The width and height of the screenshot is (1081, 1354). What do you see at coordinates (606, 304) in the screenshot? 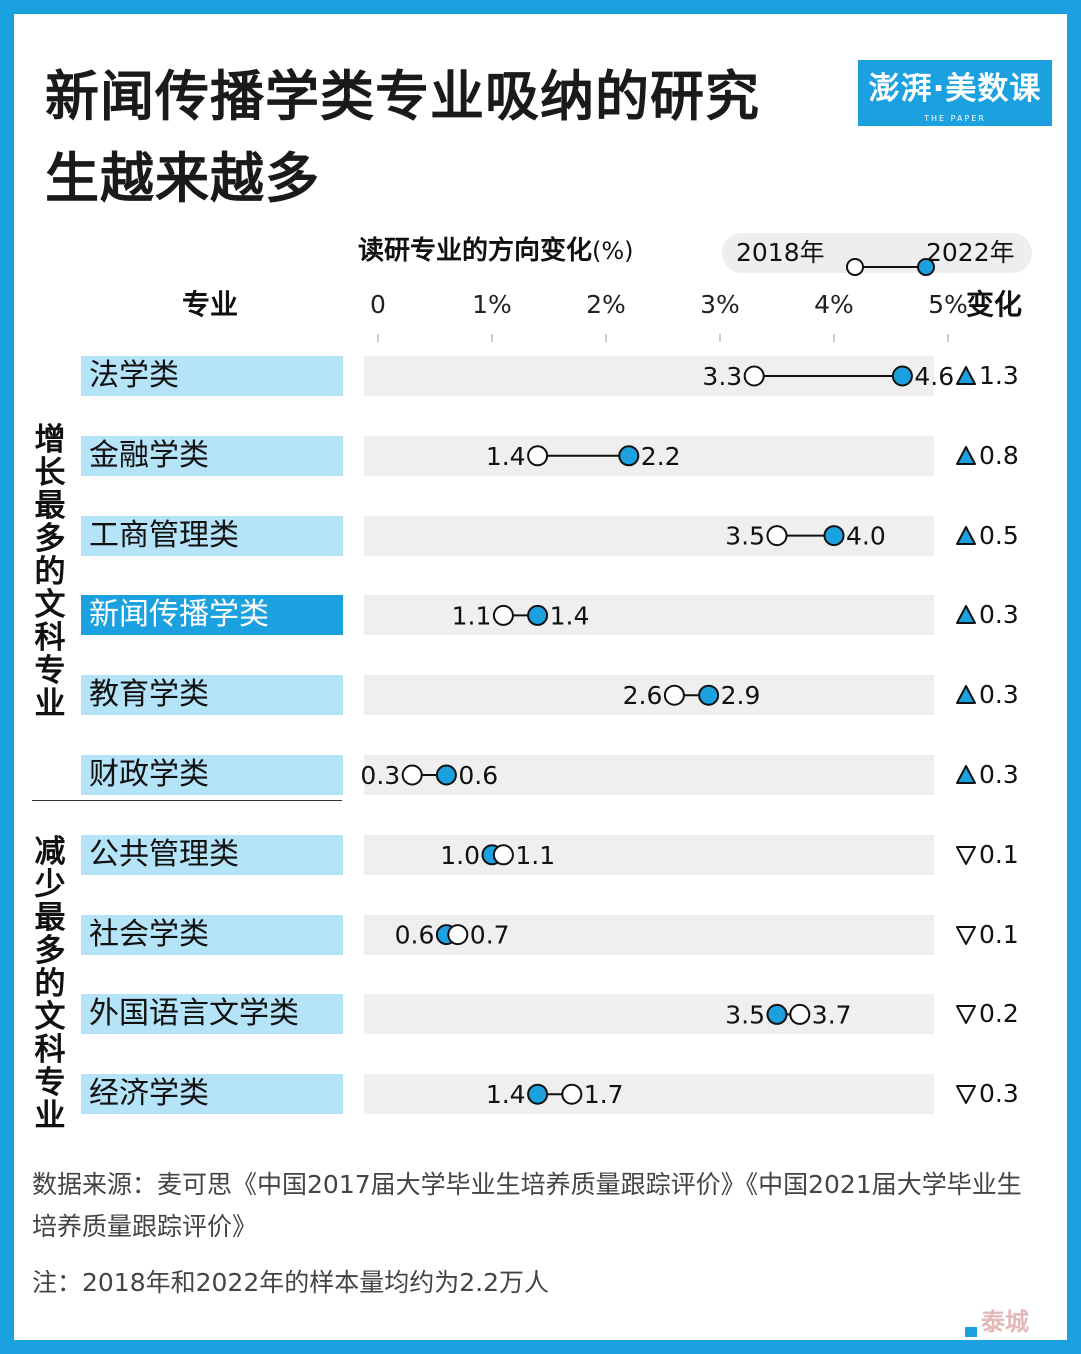
I see `x-tick-label: 2%` at bounding box center [606, 304].